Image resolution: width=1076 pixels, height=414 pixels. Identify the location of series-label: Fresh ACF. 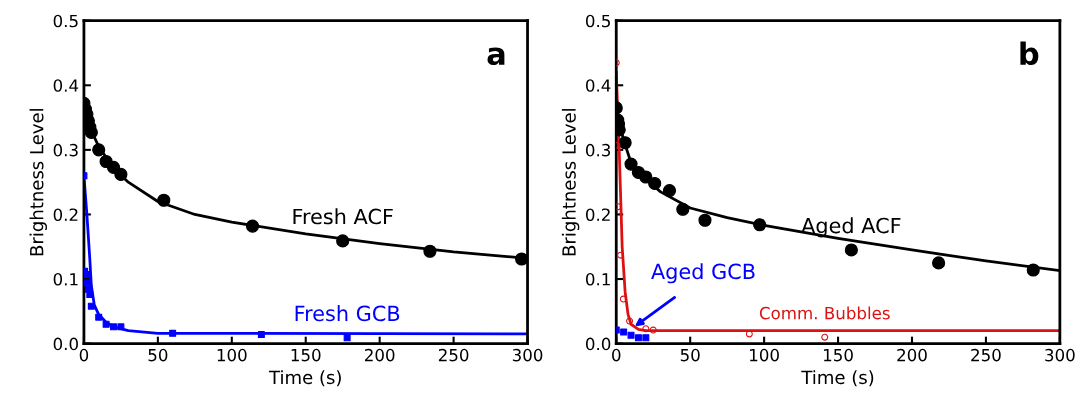
(343, 216).